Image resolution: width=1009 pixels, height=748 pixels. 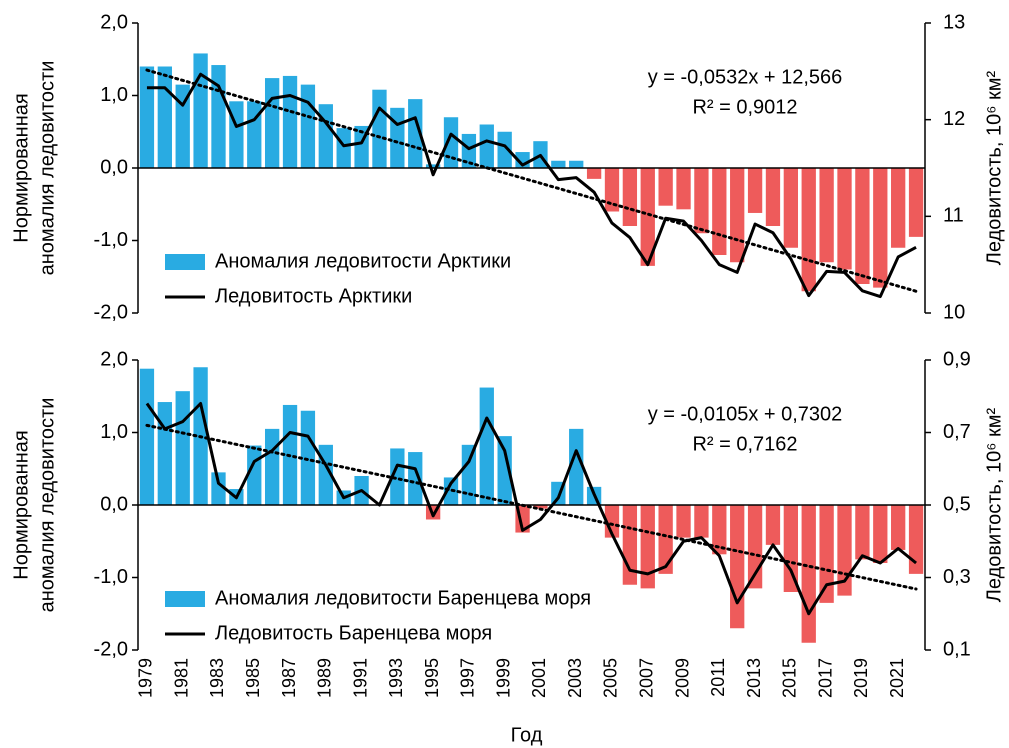 I want to click on legend-label: Аномалия ледовитости Арктики, so click(x=363, y=261).